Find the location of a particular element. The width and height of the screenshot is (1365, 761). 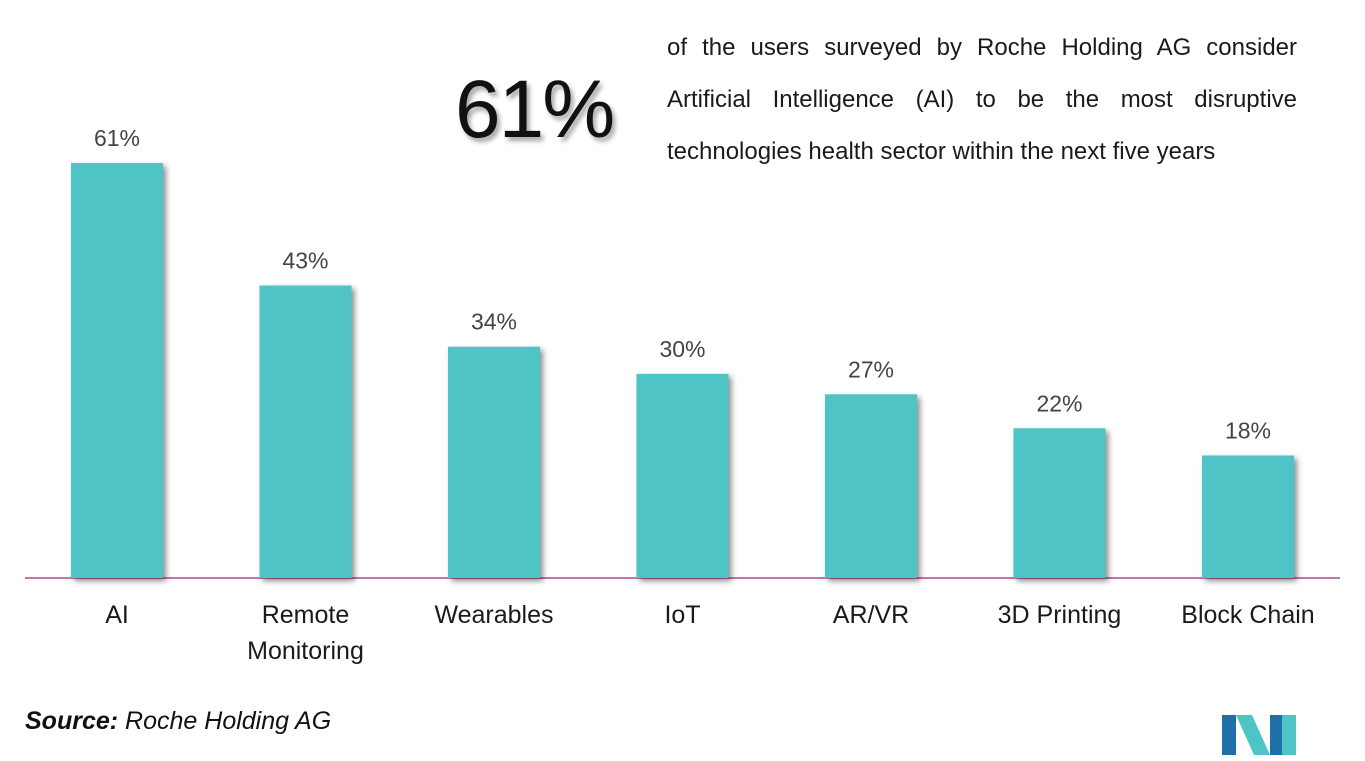

logo-left-stroke is located at coordinates (1229, 735).